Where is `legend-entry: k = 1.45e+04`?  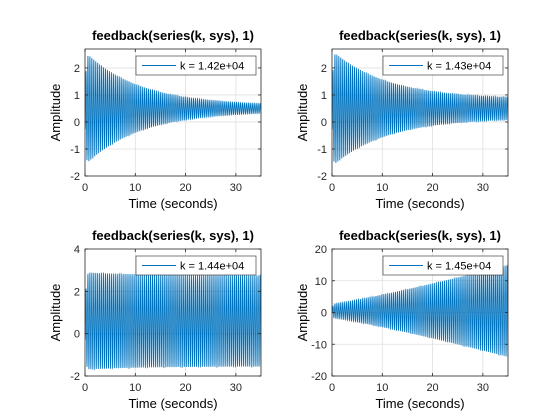
legend-entry: k = 1.45e+04 is located at coordinates (459, 267).